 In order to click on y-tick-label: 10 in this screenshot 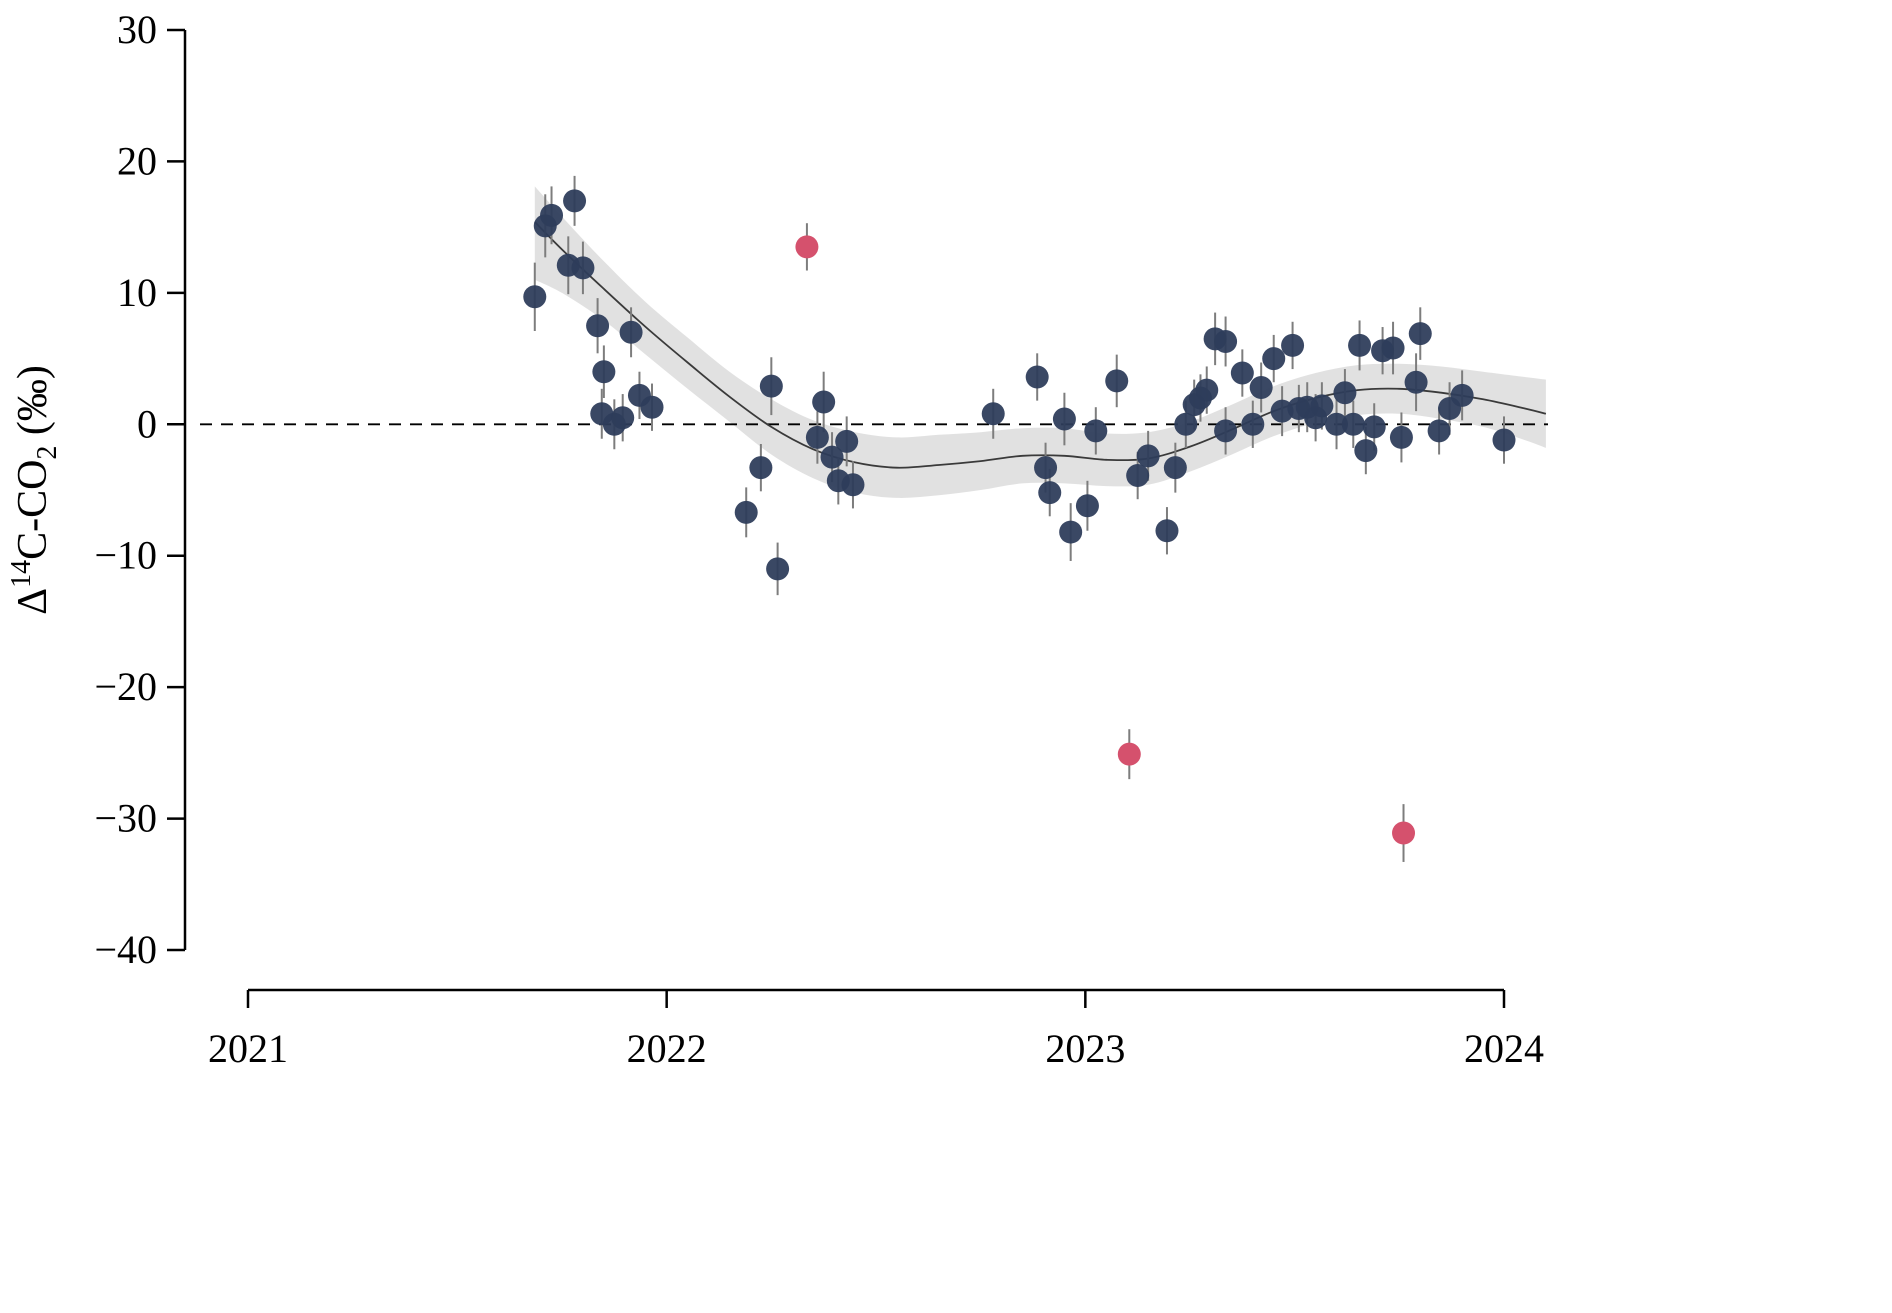, I will do `click(137, 292)`.